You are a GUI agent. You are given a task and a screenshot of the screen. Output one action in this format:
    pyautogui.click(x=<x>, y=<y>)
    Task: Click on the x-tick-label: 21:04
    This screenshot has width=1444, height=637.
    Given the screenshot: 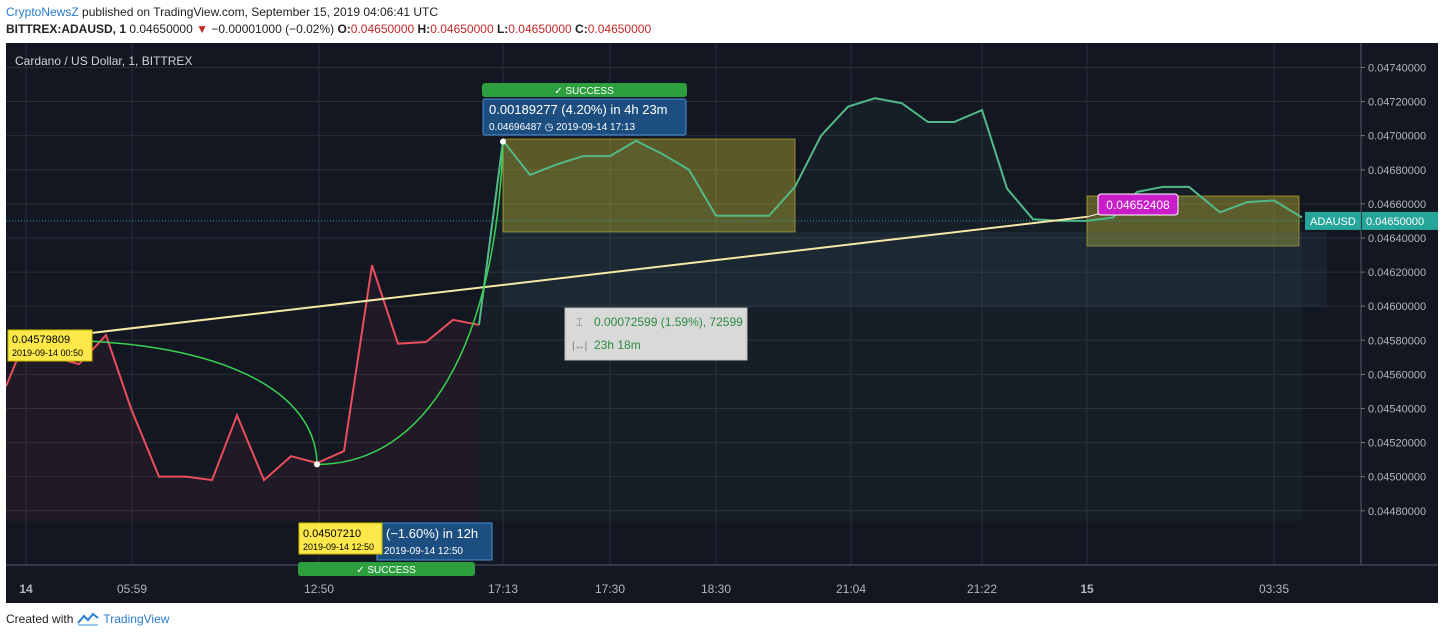 What is the action you would take?
    pyautogui.click(x=851, y=589)
    